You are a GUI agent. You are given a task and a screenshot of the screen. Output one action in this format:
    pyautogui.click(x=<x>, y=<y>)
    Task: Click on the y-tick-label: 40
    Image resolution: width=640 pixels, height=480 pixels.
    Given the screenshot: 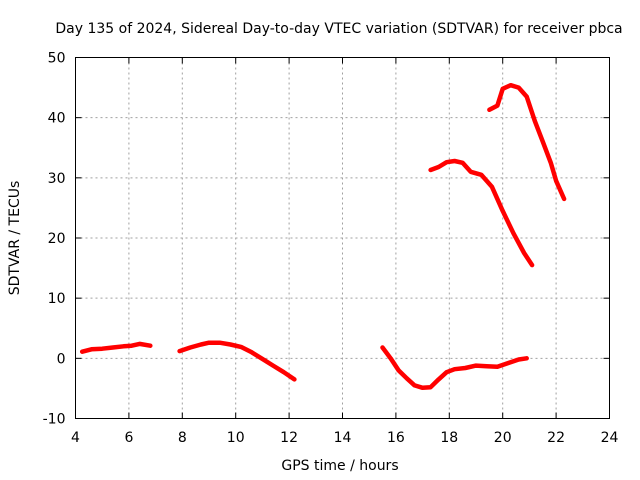 What is the action you would take?
    pyautogui.click(x=57, y=119)
    